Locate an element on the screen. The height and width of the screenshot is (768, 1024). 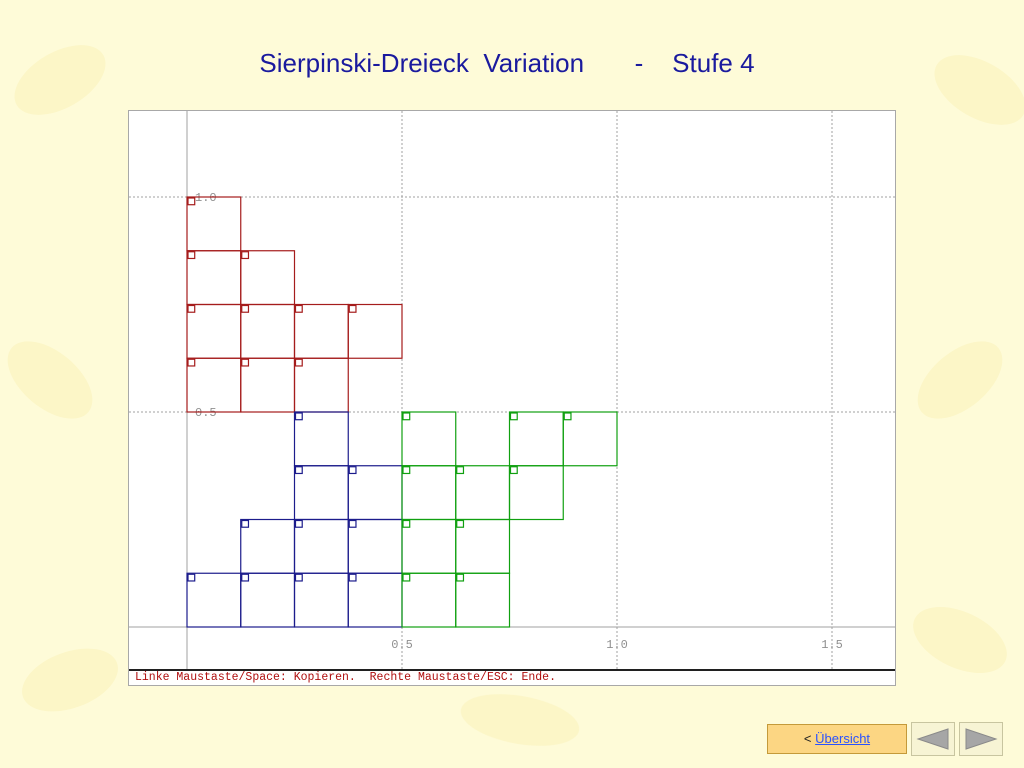
red-fractal-square is located at coordinates (375, 331).